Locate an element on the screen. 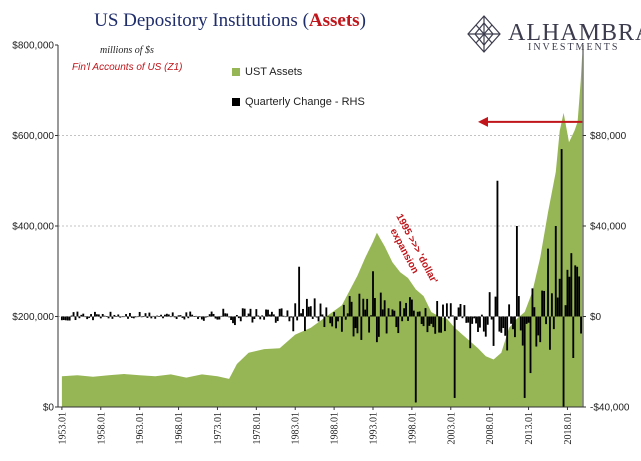 This screenshot has width=641, height=461. x-tick-label: 1968.01 is located at coordinates (179, 428).